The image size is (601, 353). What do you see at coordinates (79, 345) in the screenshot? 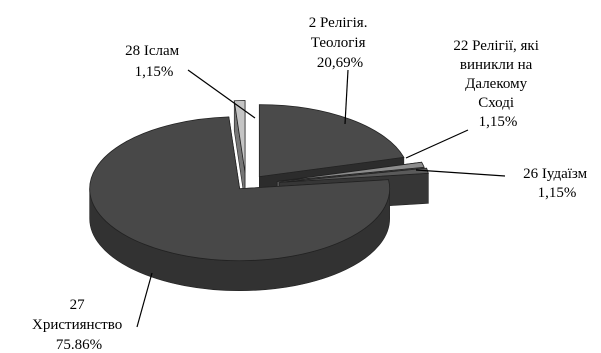
I see `label-line: 75.86%` at bounding box center [79, 345].